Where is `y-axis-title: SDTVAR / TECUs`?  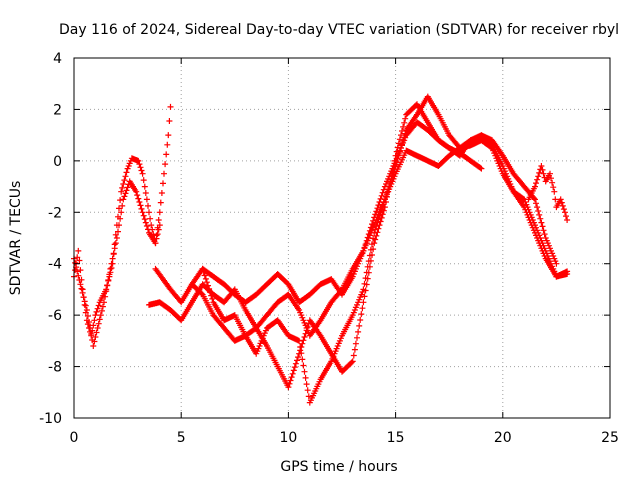
y-axis-title: SDTVAR / TECUs is located at coordinates (16, 238).